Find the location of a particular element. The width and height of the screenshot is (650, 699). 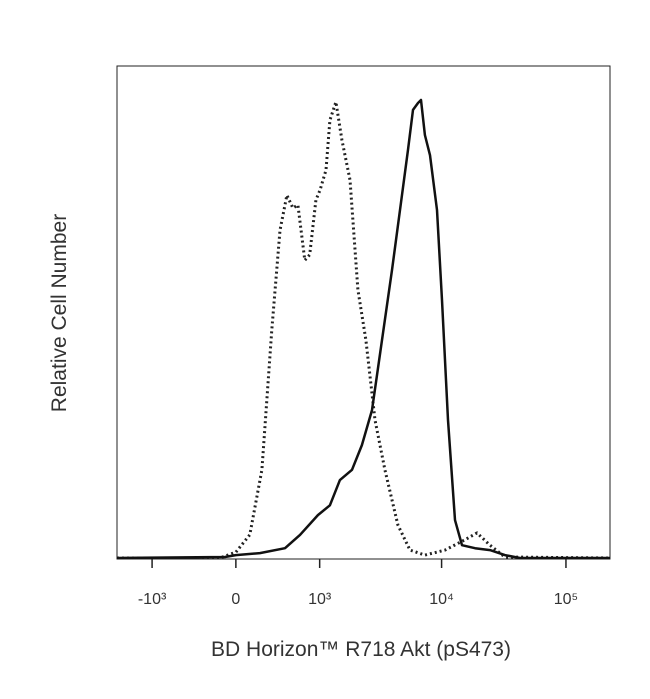

x-tick-label: 10⁴ is located at coordinates (441, 599).